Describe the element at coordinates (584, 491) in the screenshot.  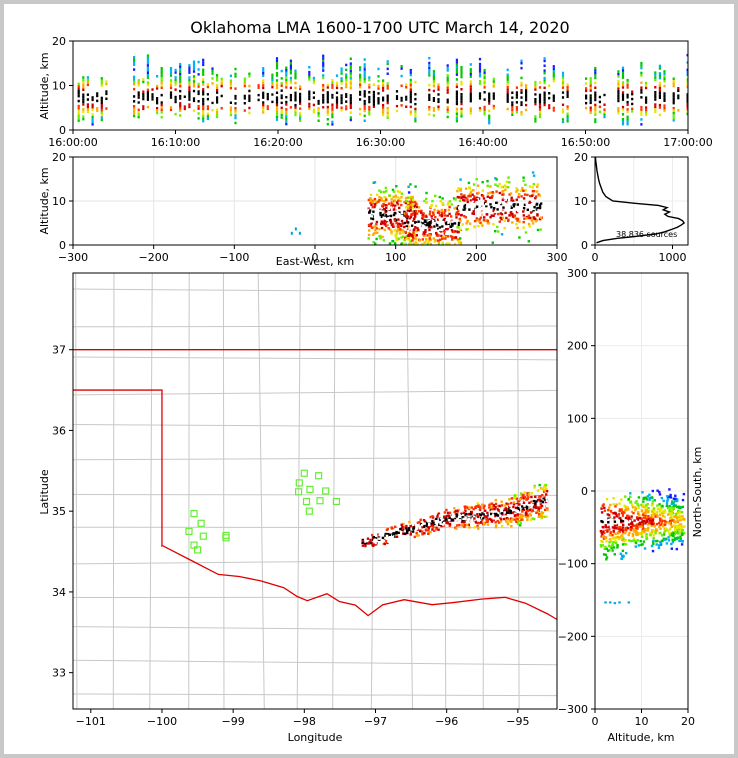
I see `y-tick-label: 0` at that location.